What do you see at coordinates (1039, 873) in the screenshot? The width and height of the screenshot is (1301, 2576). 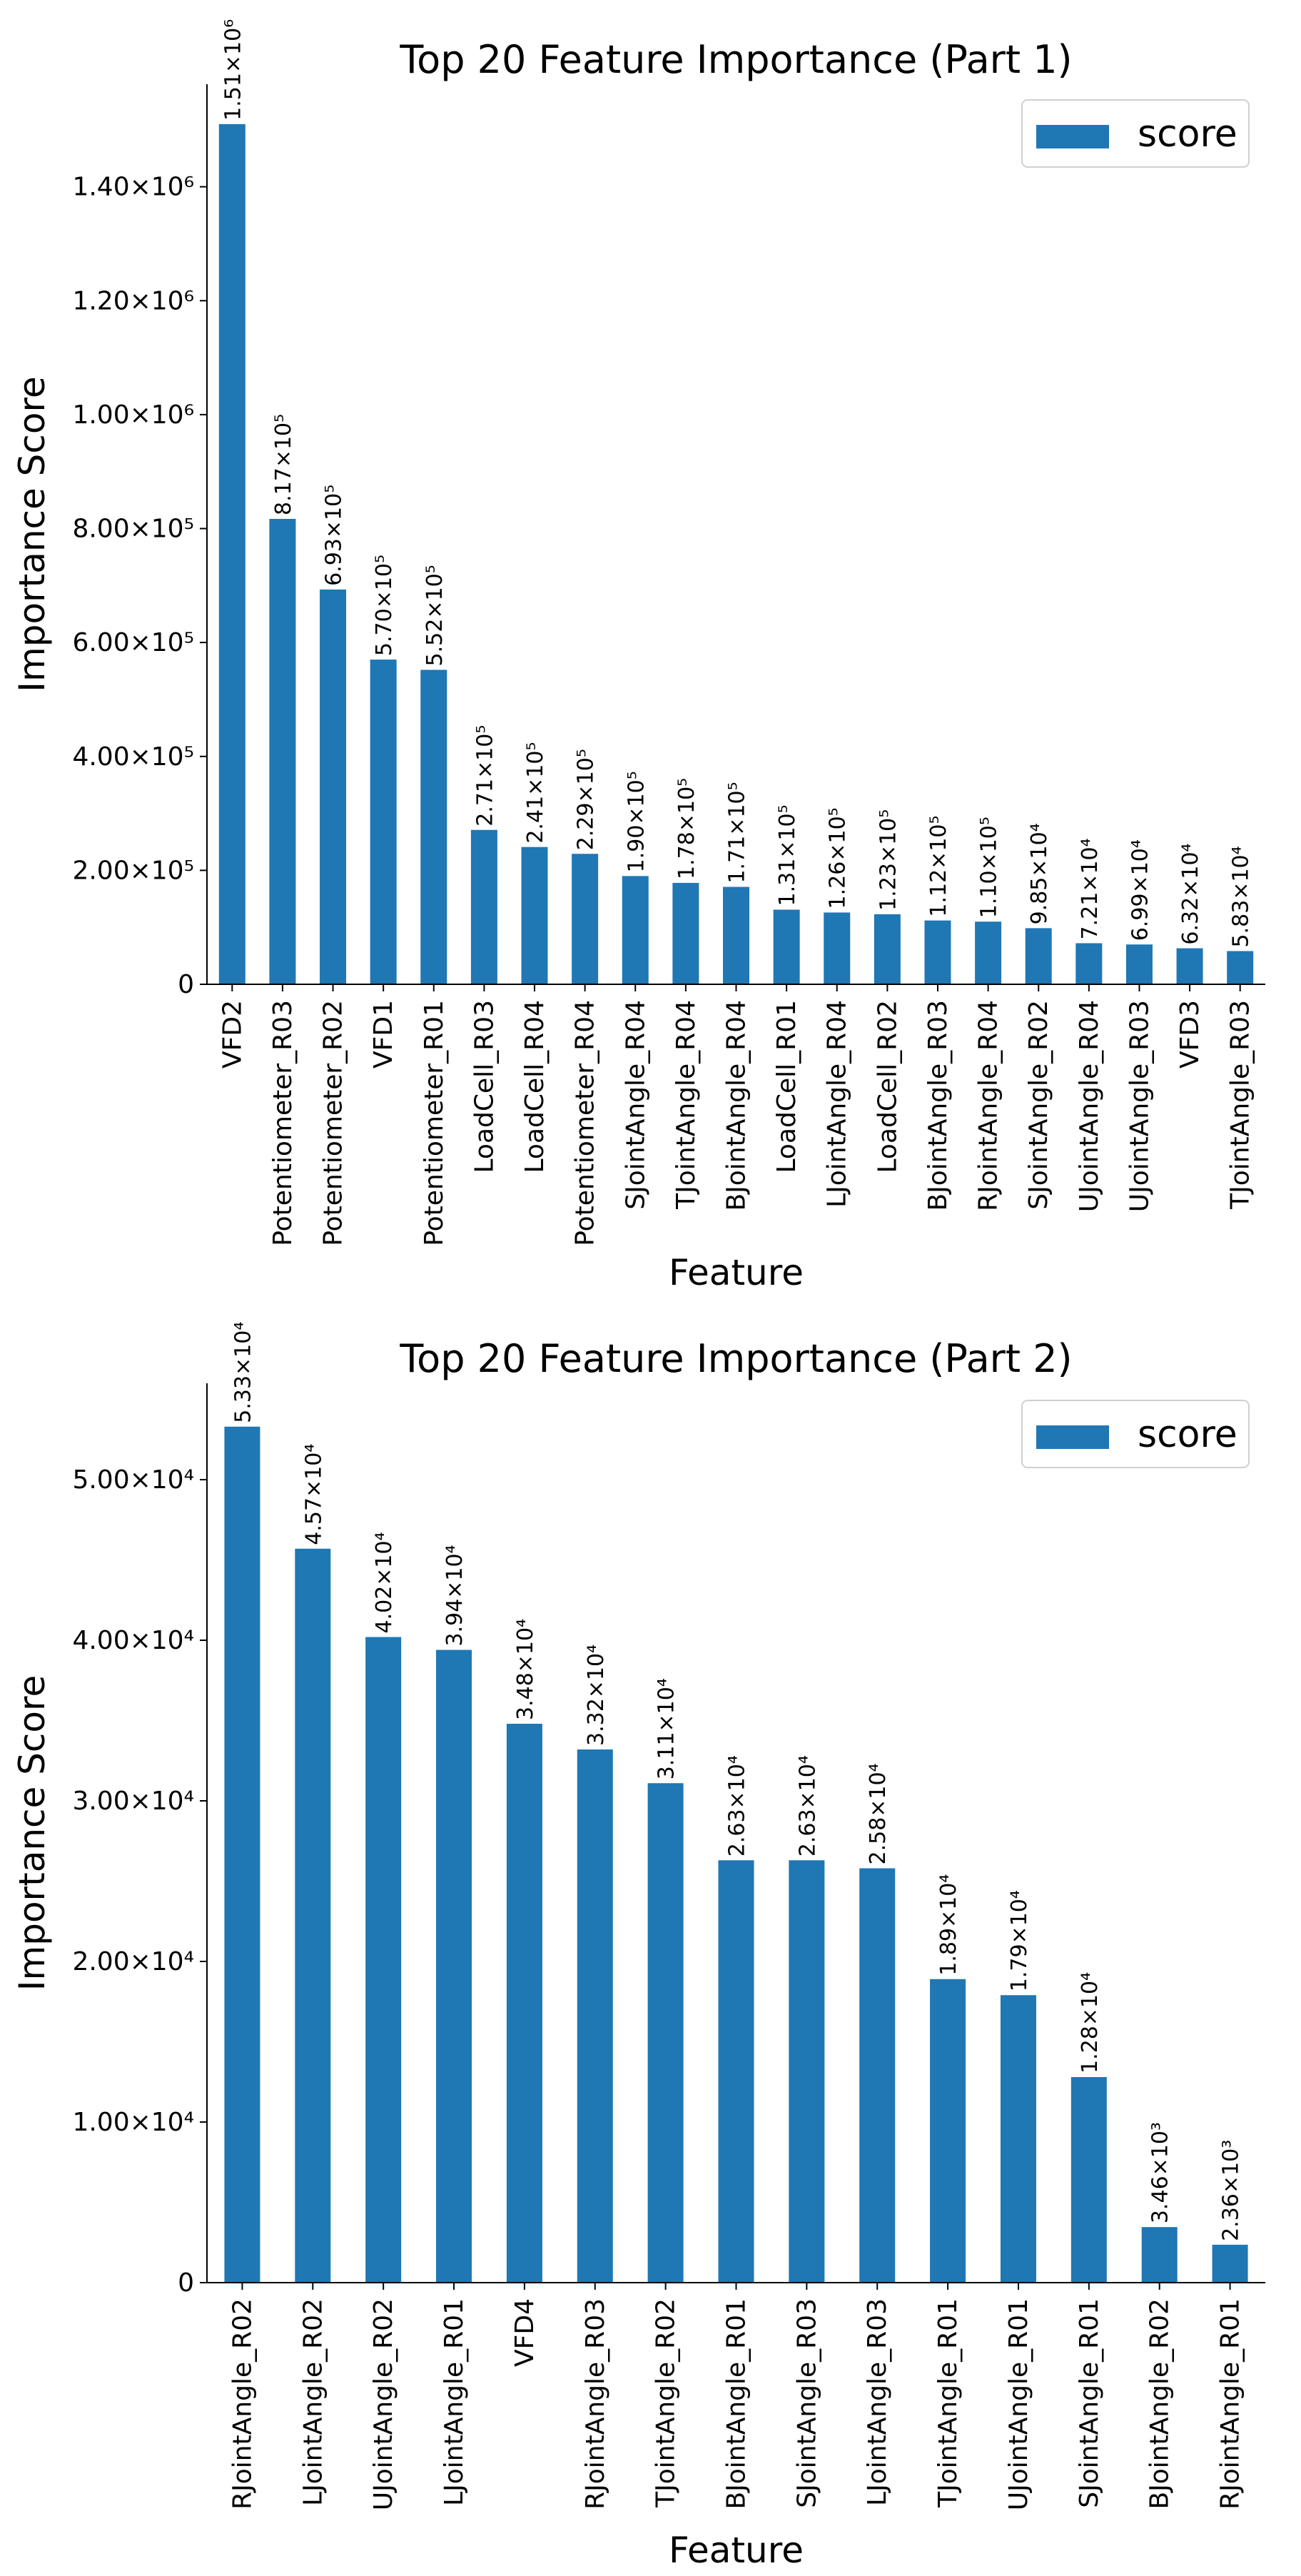 I see `value-label: 9.85×10⁴` at bounding box center [1039, 873].